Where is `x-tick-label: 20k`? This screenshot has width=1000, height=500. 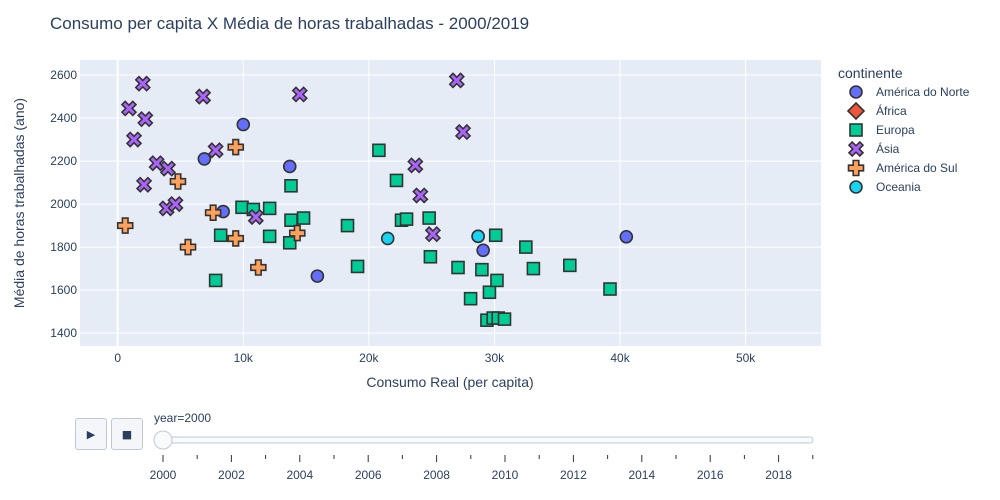
x-tick-label: 20k is located at coordinates (369, 358).